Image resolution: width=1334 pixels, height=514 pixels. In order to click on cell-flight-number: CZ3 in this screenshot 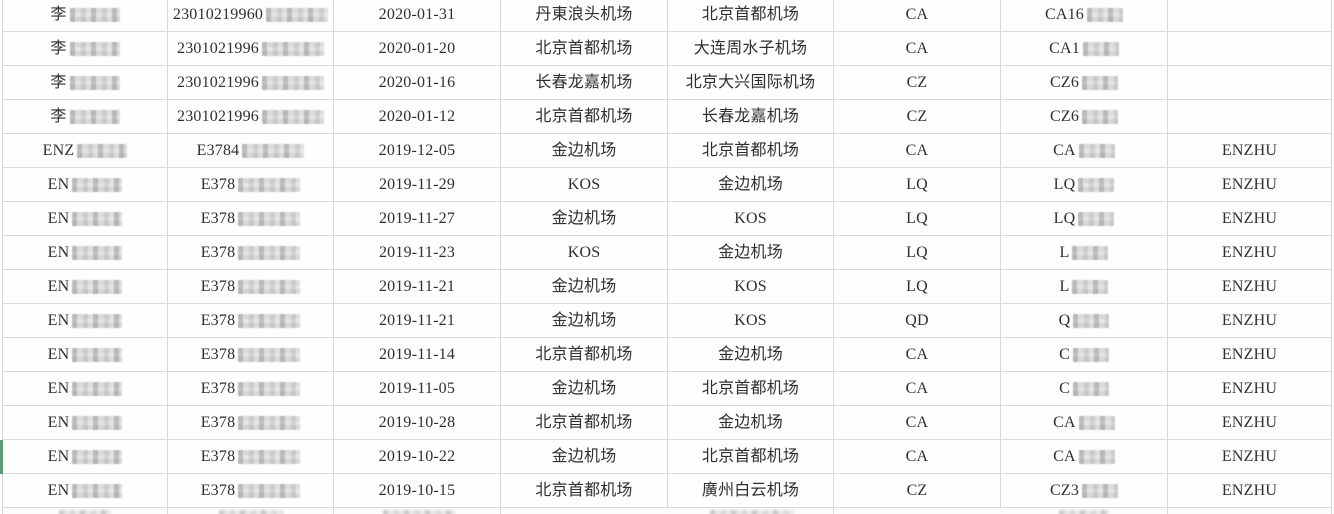, I will do `click(1084, 490)`.